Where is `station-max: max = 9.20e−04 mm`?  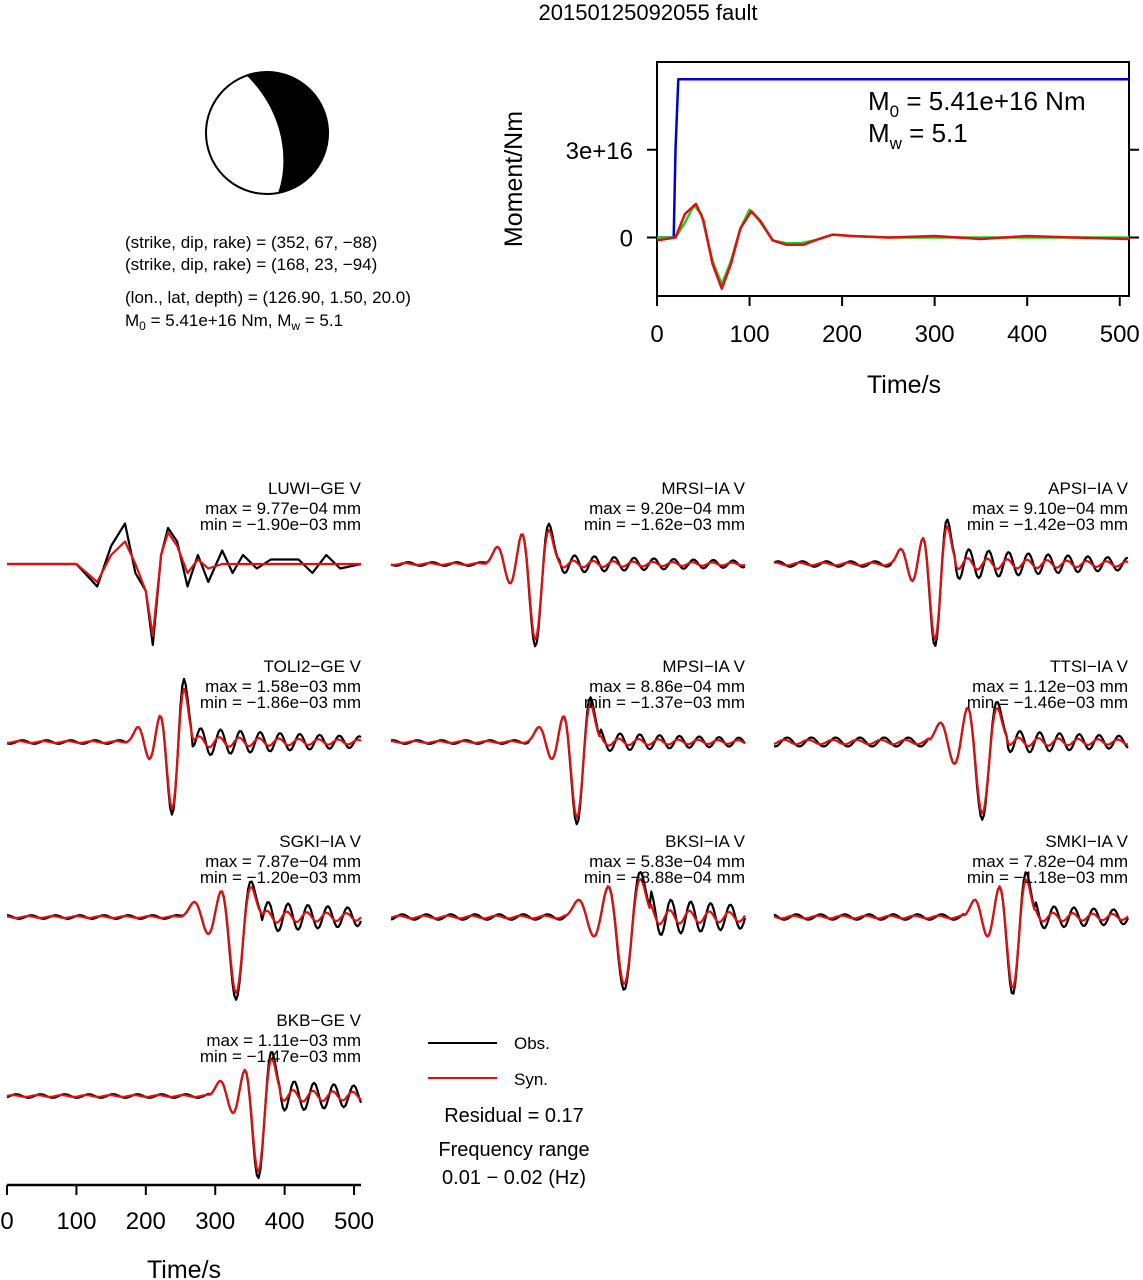 station-max: max = 9.20e−04 mm is located at coordinates (667, 508).